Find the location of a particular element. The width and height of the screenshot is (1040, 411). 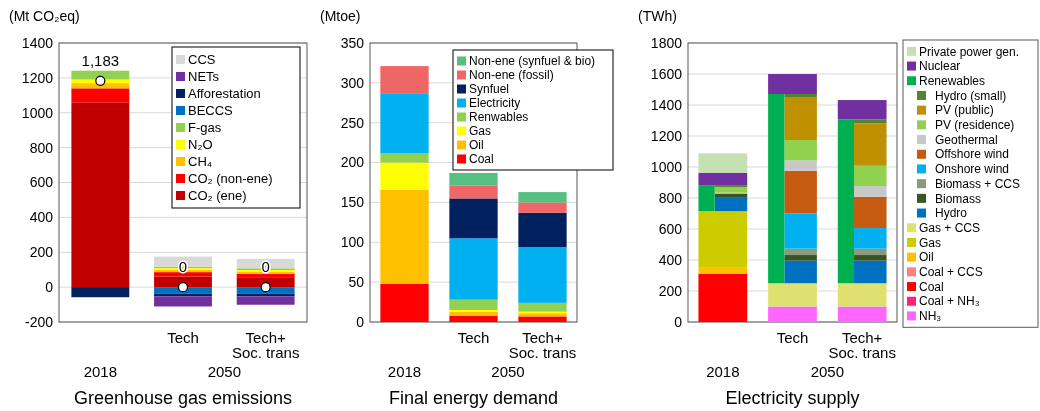

legend-label: BECCS is located at coordinates (211, 111).